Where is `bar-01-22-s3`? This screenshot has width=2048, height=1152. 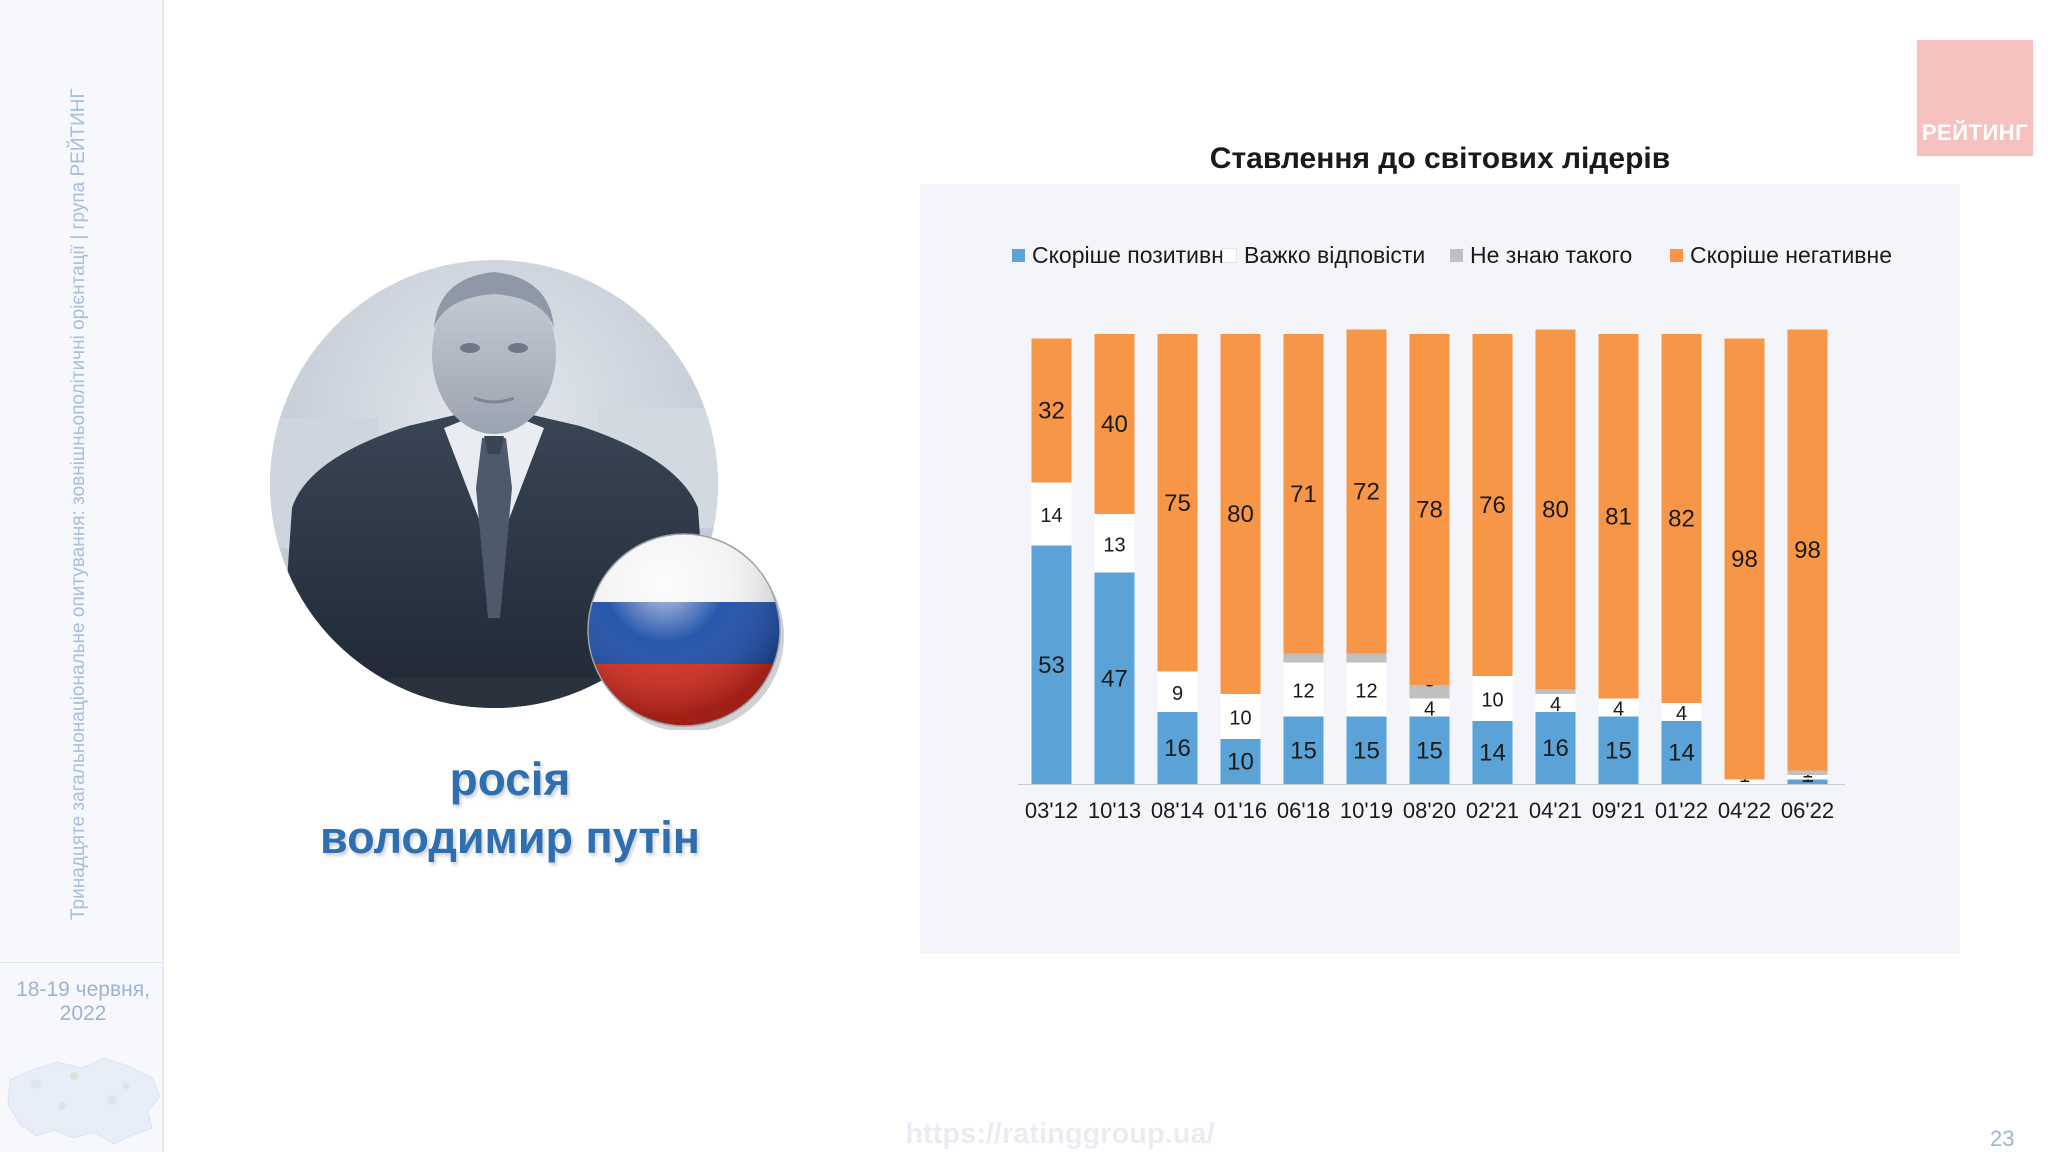
bar-01-22-s3 is located at coordinates (1681, 518).